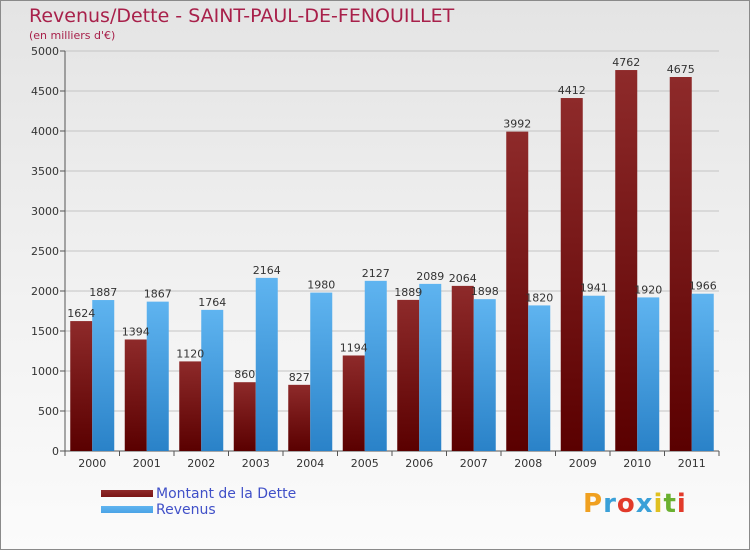 Image resolution: width=750 pixels, height=550 pixels. I want to click on logo-letter: o, so click(626, 504).